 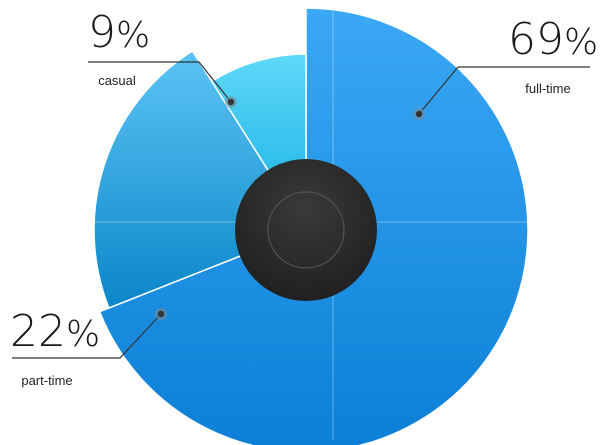 I want to click on category-label-part-time: part-time, so click(x=46, y=380).